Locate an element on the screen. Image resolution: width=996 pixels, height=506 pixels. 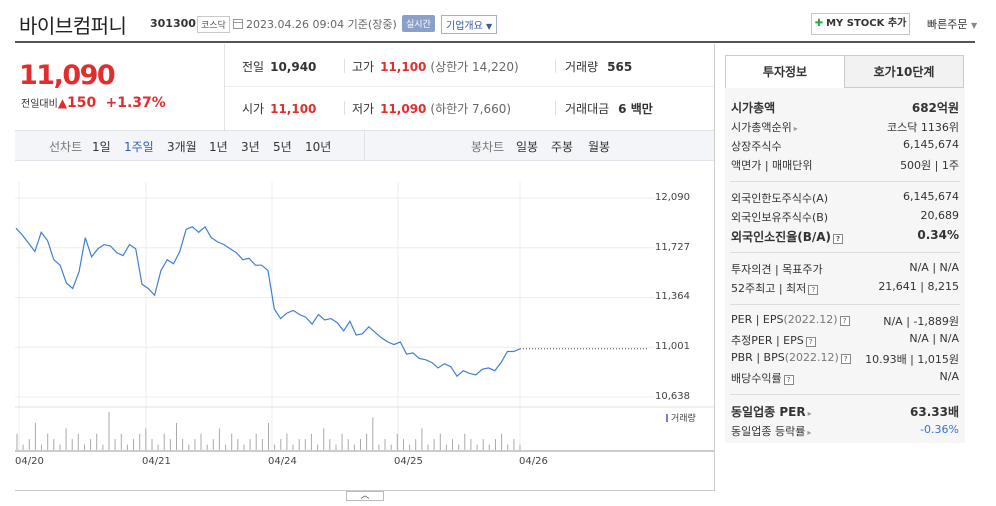
header-divider is located at coordinates (495, 42).